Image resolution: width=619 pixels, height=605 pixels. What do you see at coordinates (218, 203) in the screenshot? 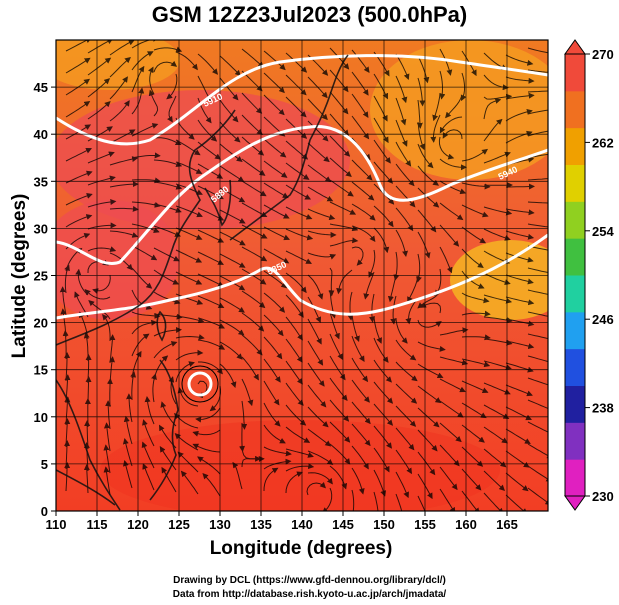
I see `coastline-korea` at bounding box center [218, 203].